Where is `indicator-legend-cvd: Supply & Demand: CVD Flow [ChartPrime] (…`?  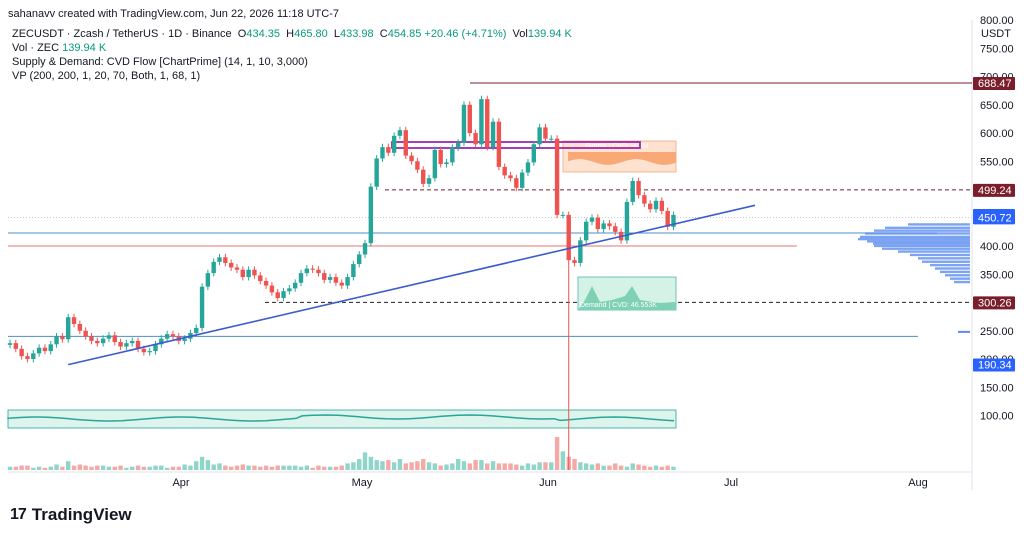 indicator-legend-cvd: Supply & Demand: CVD Flow [ChartPrime] (… is located at coordinates (160, 62).